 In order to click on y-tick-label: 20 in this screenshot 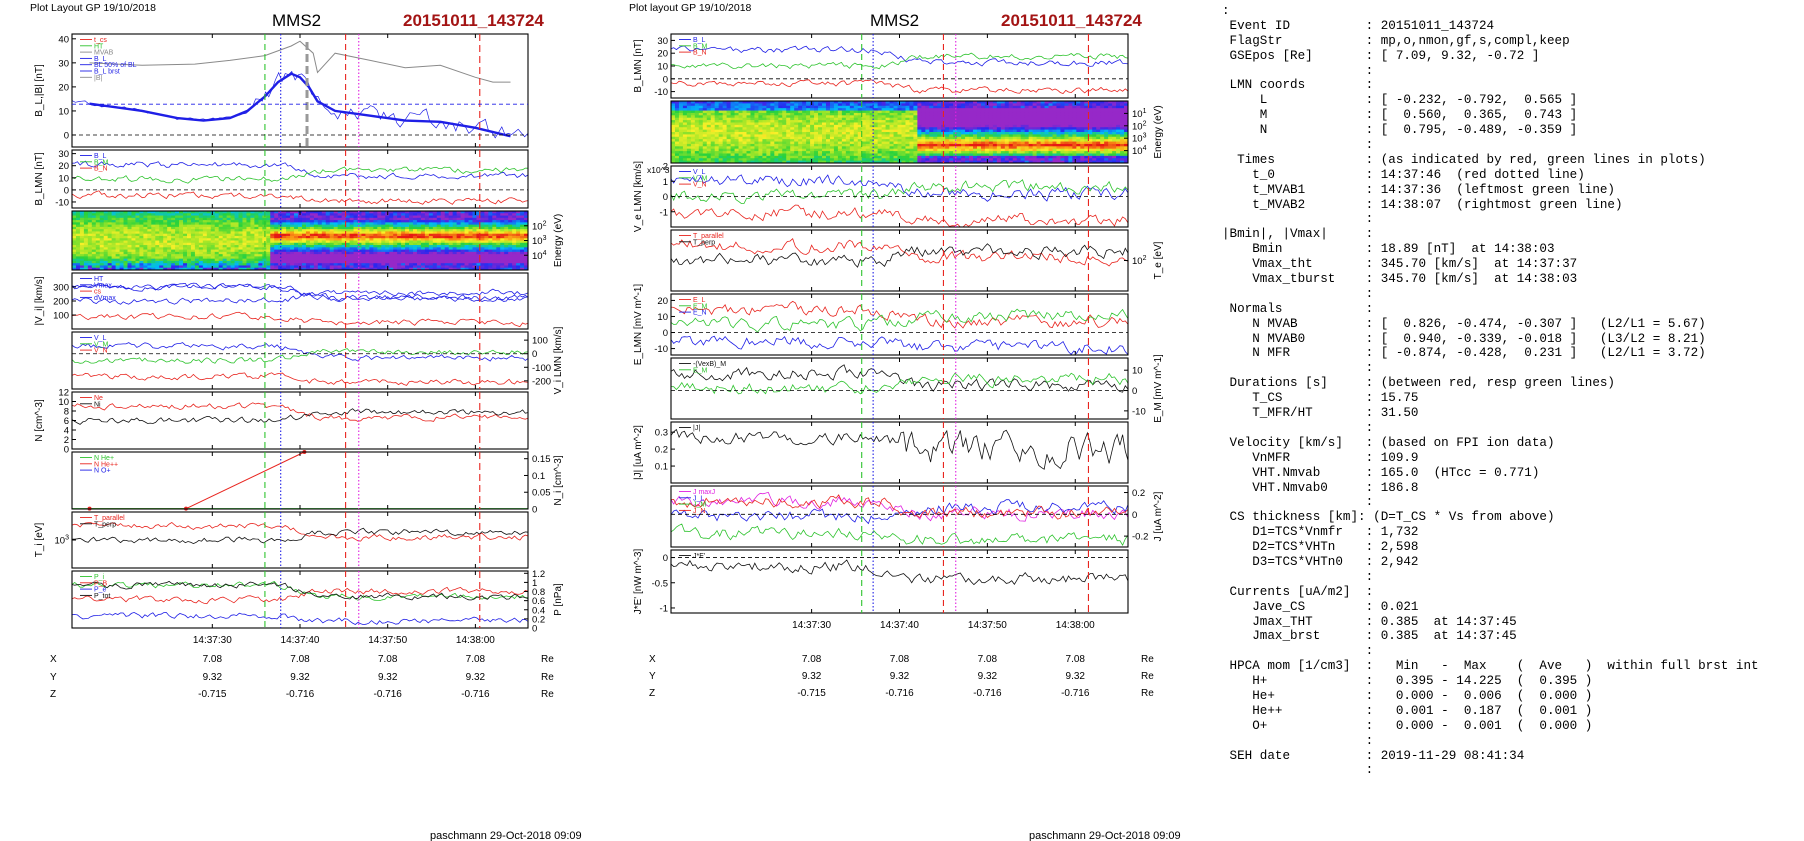, I will do `click(63, 87)`.